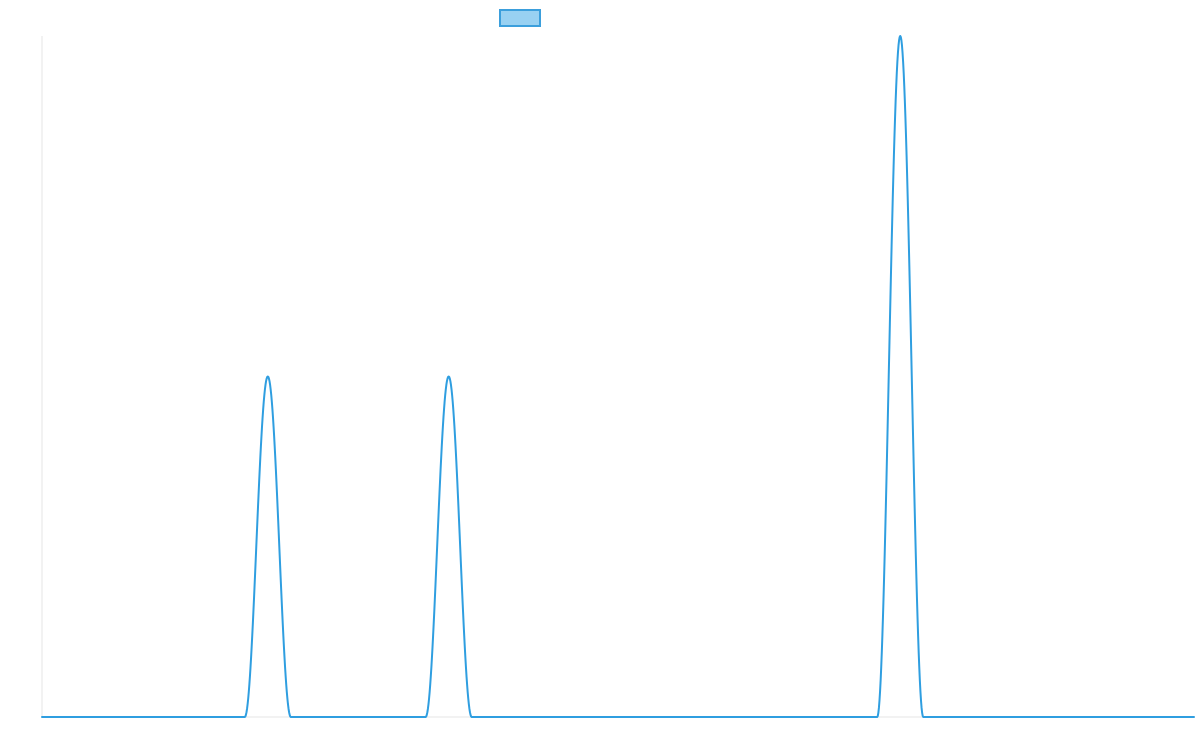 The height and width of the screenshot is (750, 1200). I want to click on legend, so click(520, 18).